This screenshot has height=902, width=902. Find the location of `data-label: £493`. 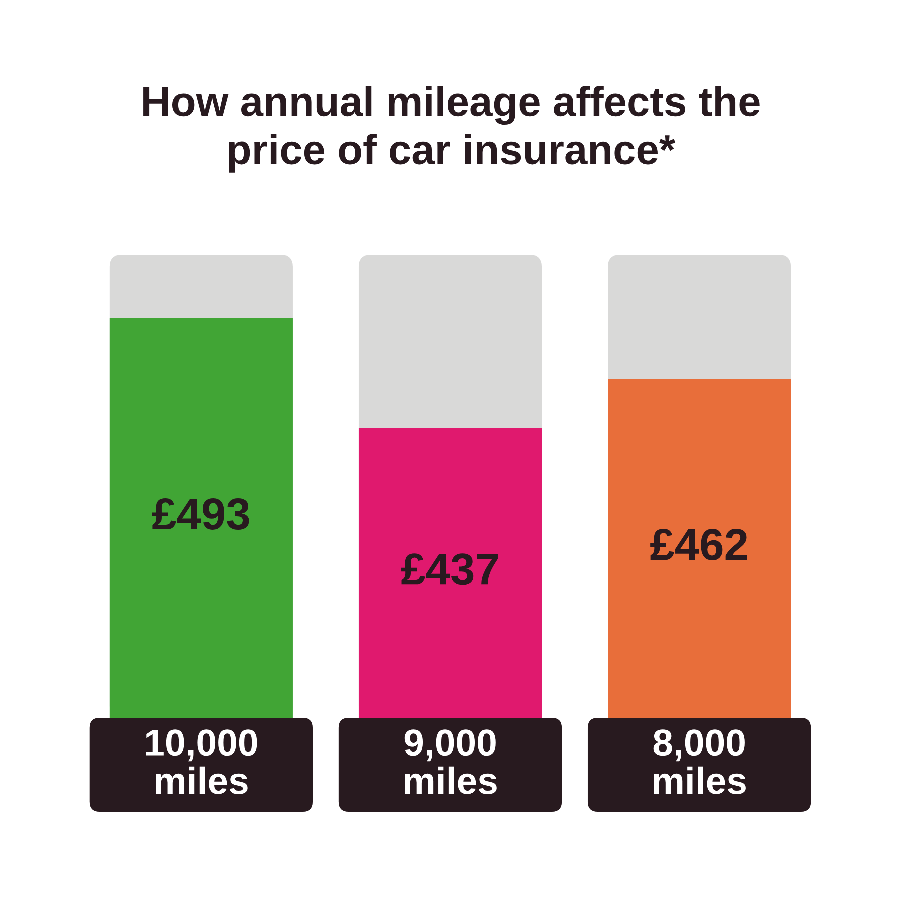

data-label: £493 is located at coordinates (201, 514).